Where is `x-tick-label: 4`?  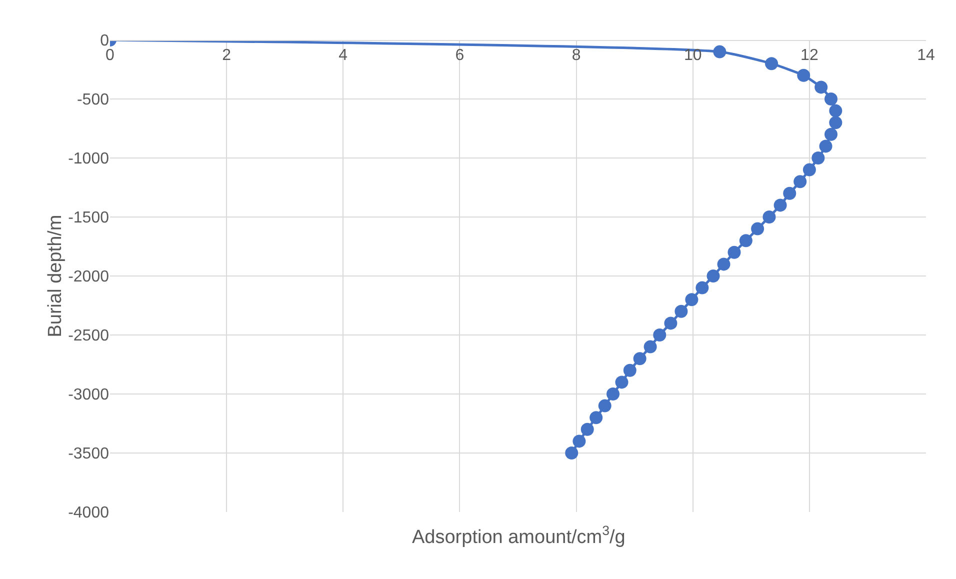
x-tick-label: 4 is located at coordinates (343, 55).